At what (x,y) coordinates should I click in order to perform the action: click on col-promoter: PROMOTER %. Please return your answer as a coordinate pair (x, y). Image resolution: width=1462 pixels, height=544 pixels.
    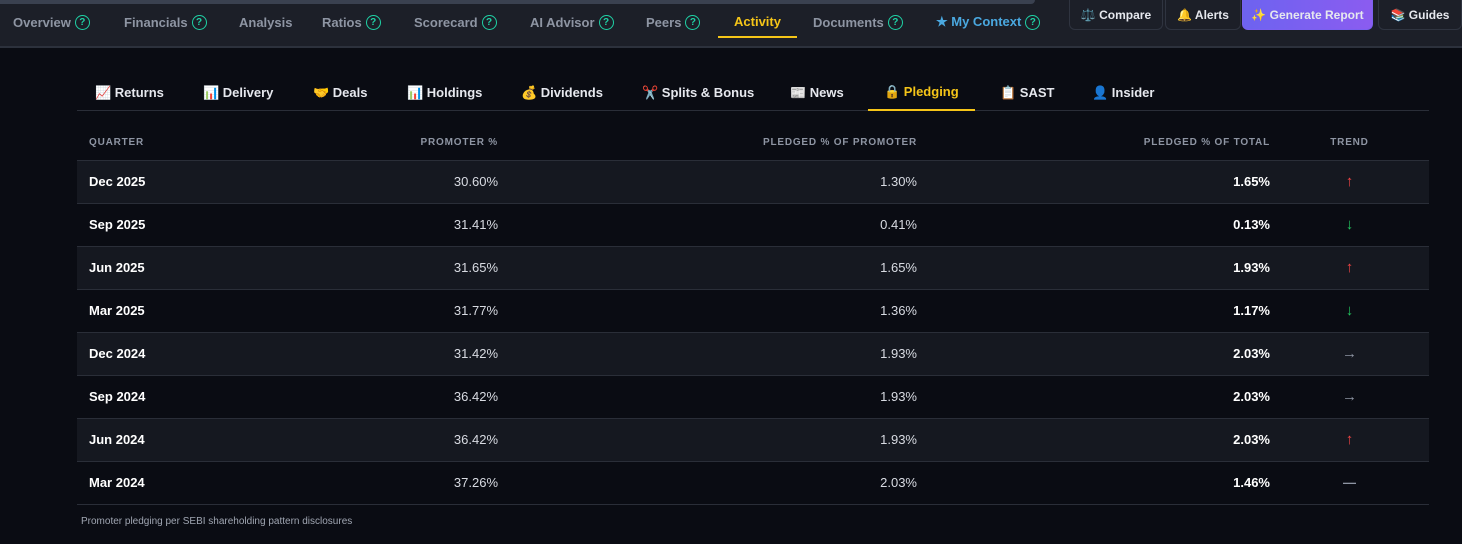
    Looking at the image, I should click on (362, 143).